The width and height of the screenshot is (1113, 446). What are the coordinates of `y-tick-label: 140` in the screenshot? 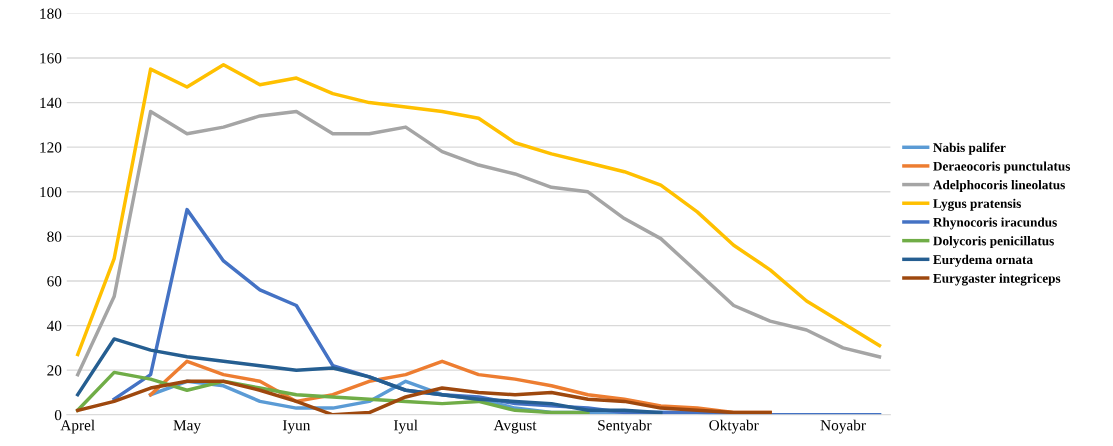 It's located at (51, 103).